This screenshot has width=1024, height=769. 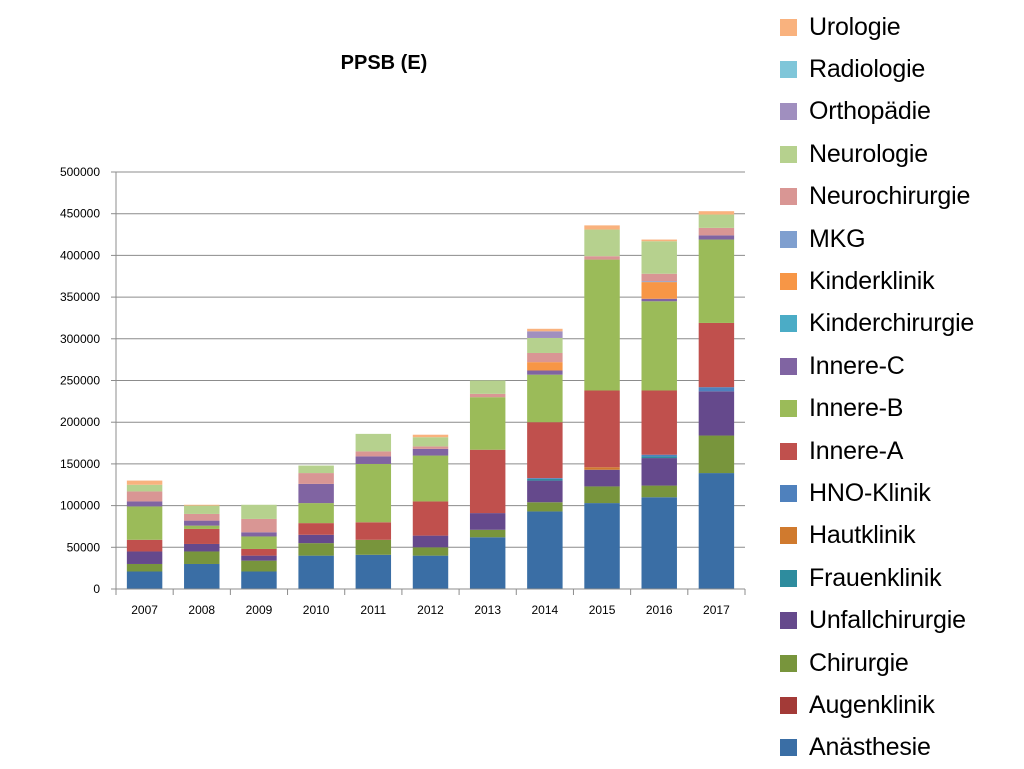 I want to click on y-tick-label: 450000, so click(x=80, y=214).